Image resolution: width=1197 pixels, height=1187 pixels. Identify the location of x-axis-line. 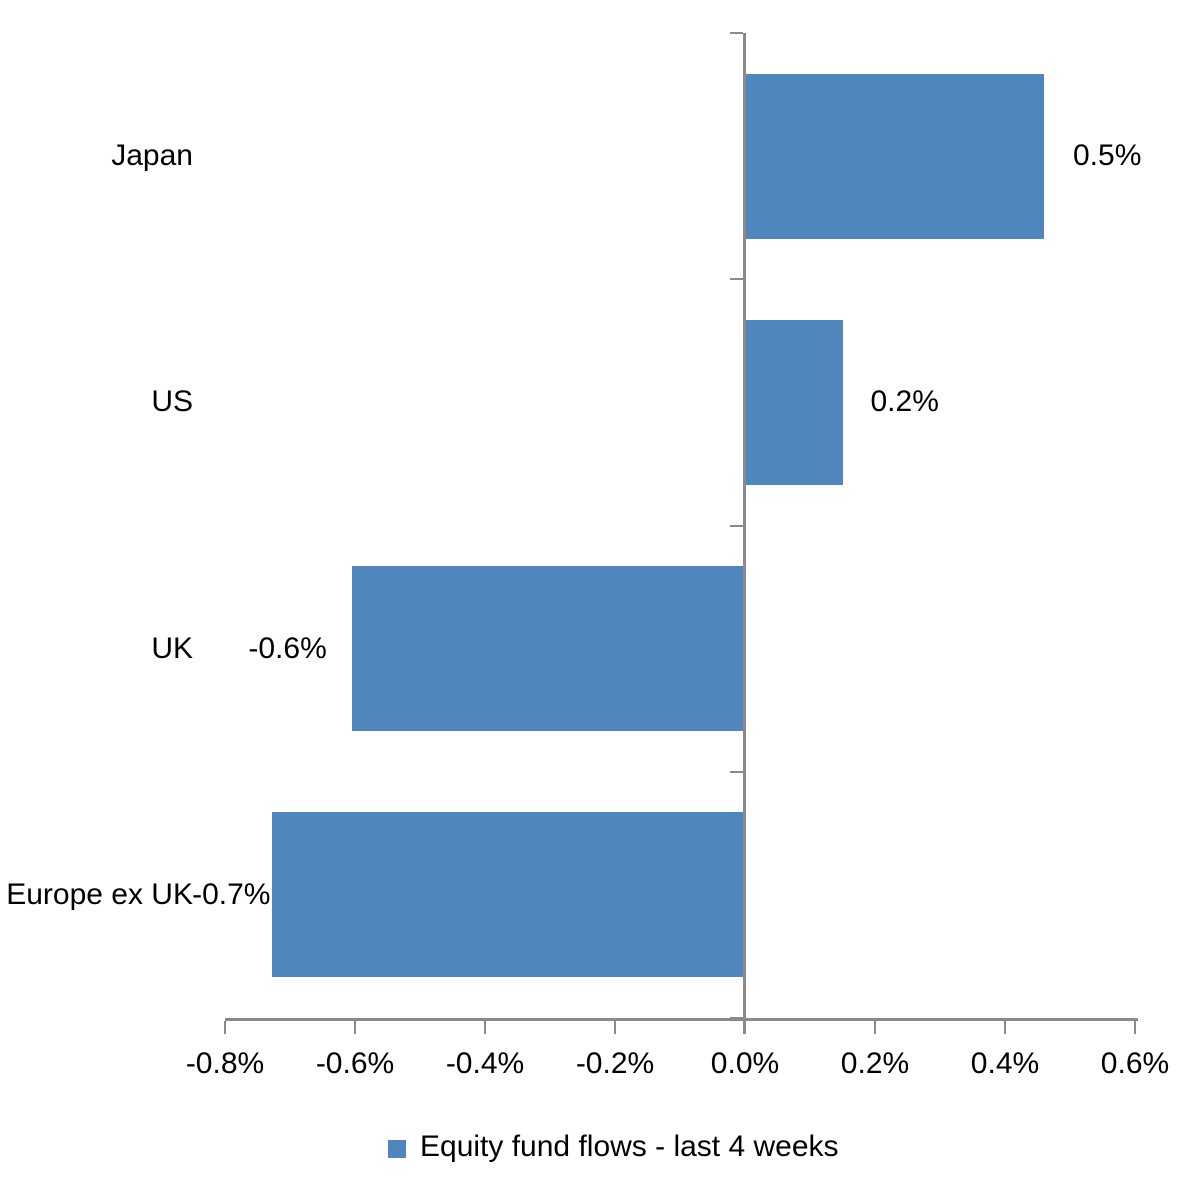
(681, 1019).